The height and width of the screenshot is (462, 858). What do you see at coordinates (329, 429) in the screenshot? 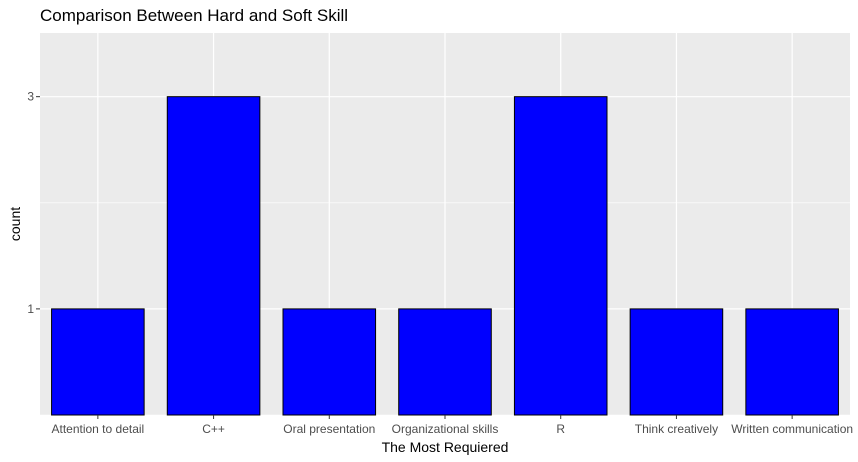
I see `x-tick-label: Oral presentation` at bounding box center [329, 429].